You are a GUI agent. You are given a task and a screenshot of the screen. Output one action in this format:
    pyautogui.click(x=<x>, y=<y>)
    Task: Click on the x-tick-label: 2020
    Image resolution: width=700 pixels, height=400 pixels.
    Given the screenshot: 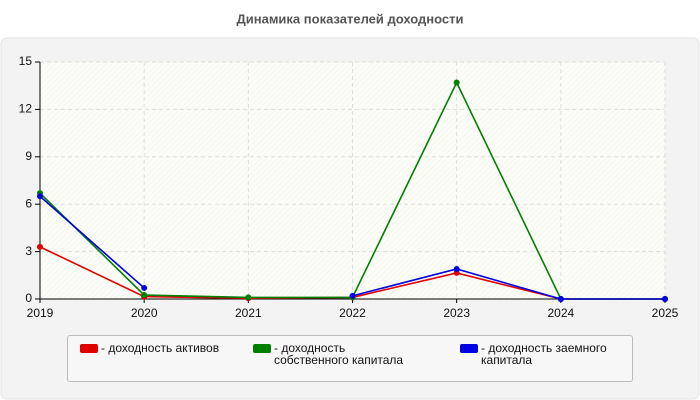 What is the action you would take?
    pyautogui.click(x=144, y=313)
    